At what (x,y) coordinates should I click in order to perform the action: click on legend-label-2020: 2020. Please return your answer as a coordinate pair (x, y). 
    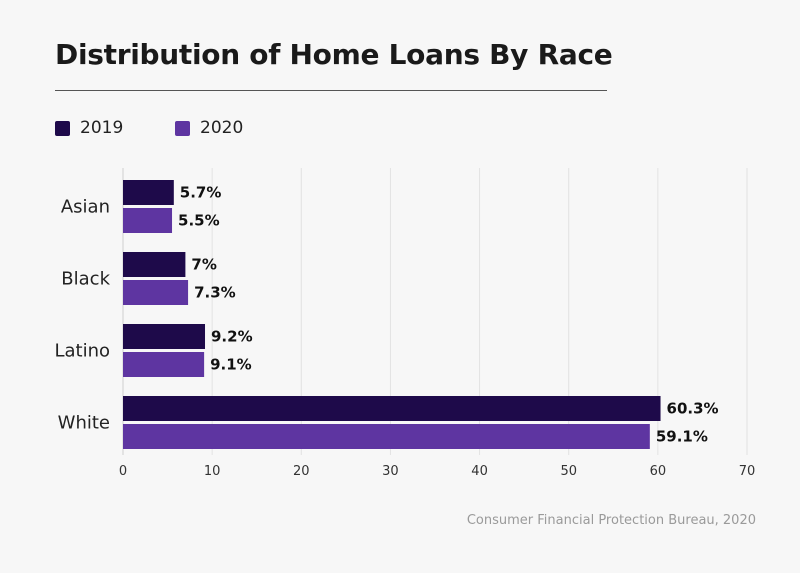
    Looking at the image, I should click on (222, 128).